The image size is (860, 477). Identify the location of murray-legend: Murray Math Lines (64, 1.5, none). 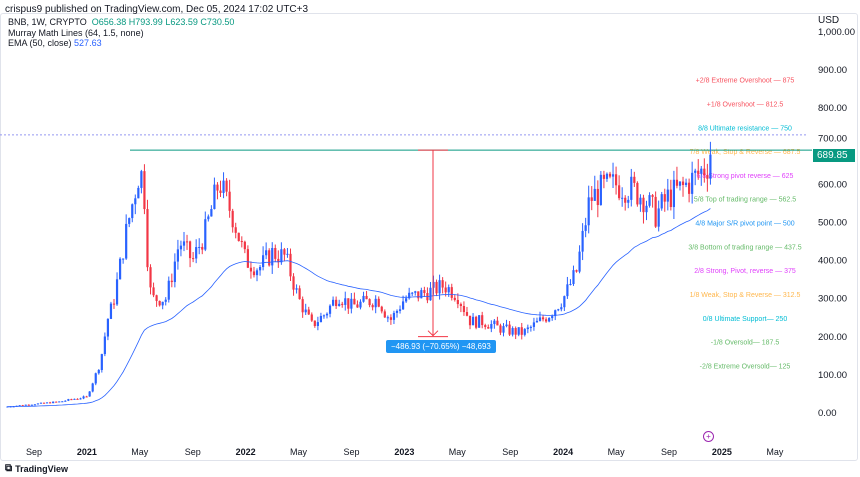
(76, 32).